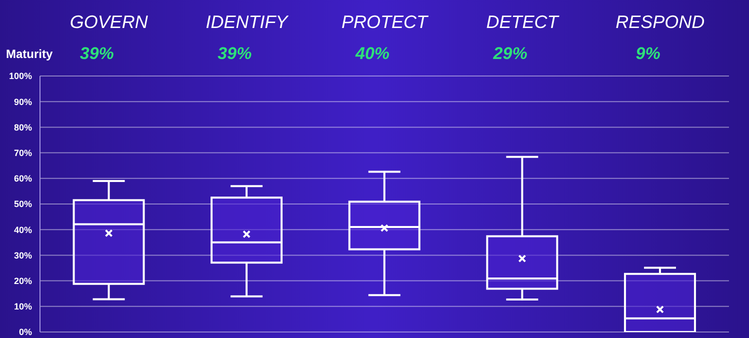 The height and width of the screenshot is (338, 749). Describe the element at coordinates (23, 204) in the screenshot. I see `y-tick-label: 50%` at that location.